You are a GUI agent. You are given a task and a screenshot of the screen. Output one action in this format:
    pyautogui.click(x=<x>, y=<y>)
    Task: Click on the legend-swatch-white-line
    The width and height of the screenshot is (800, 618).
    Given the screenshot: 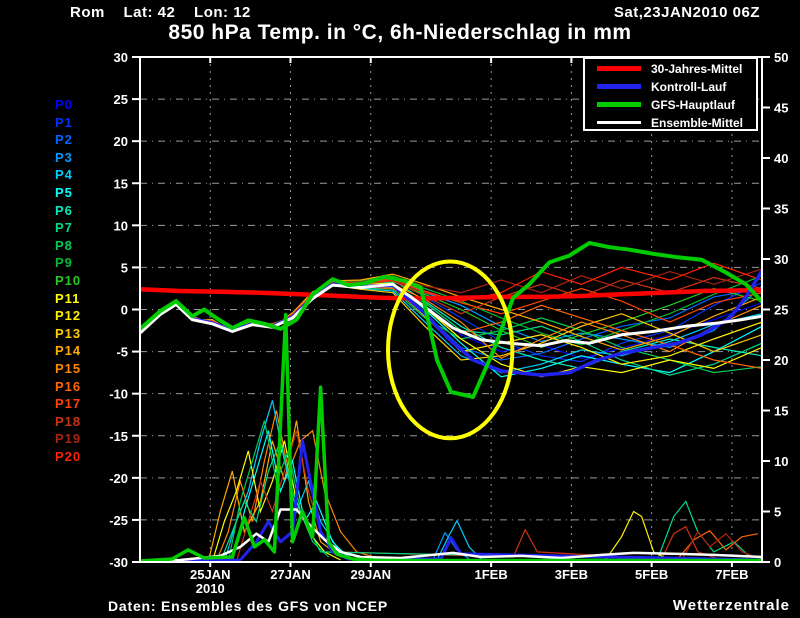 What is the action you would take?
    pyautogui.click(x=619, y=122)
    